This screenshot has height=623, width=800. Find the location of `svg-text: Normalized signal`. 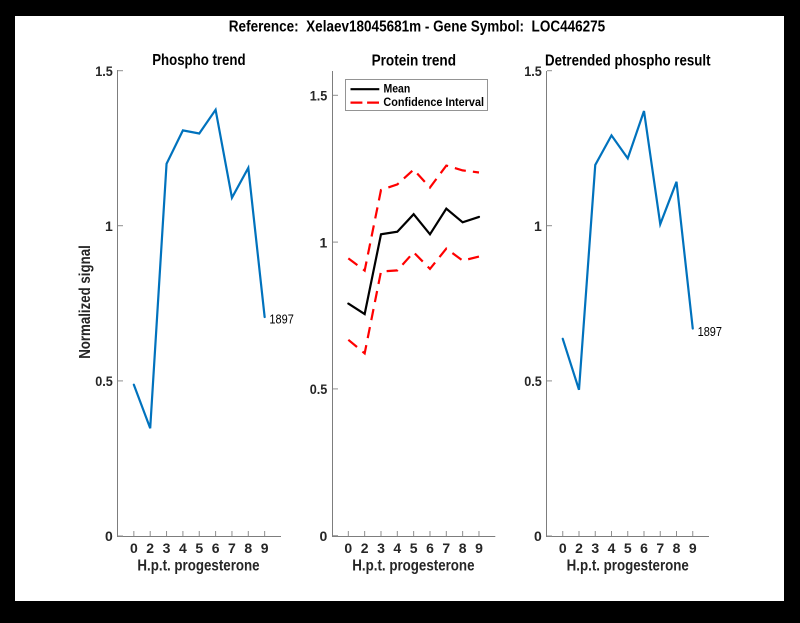

svg-text: Normalized signal is located at coordinates (85, 302).